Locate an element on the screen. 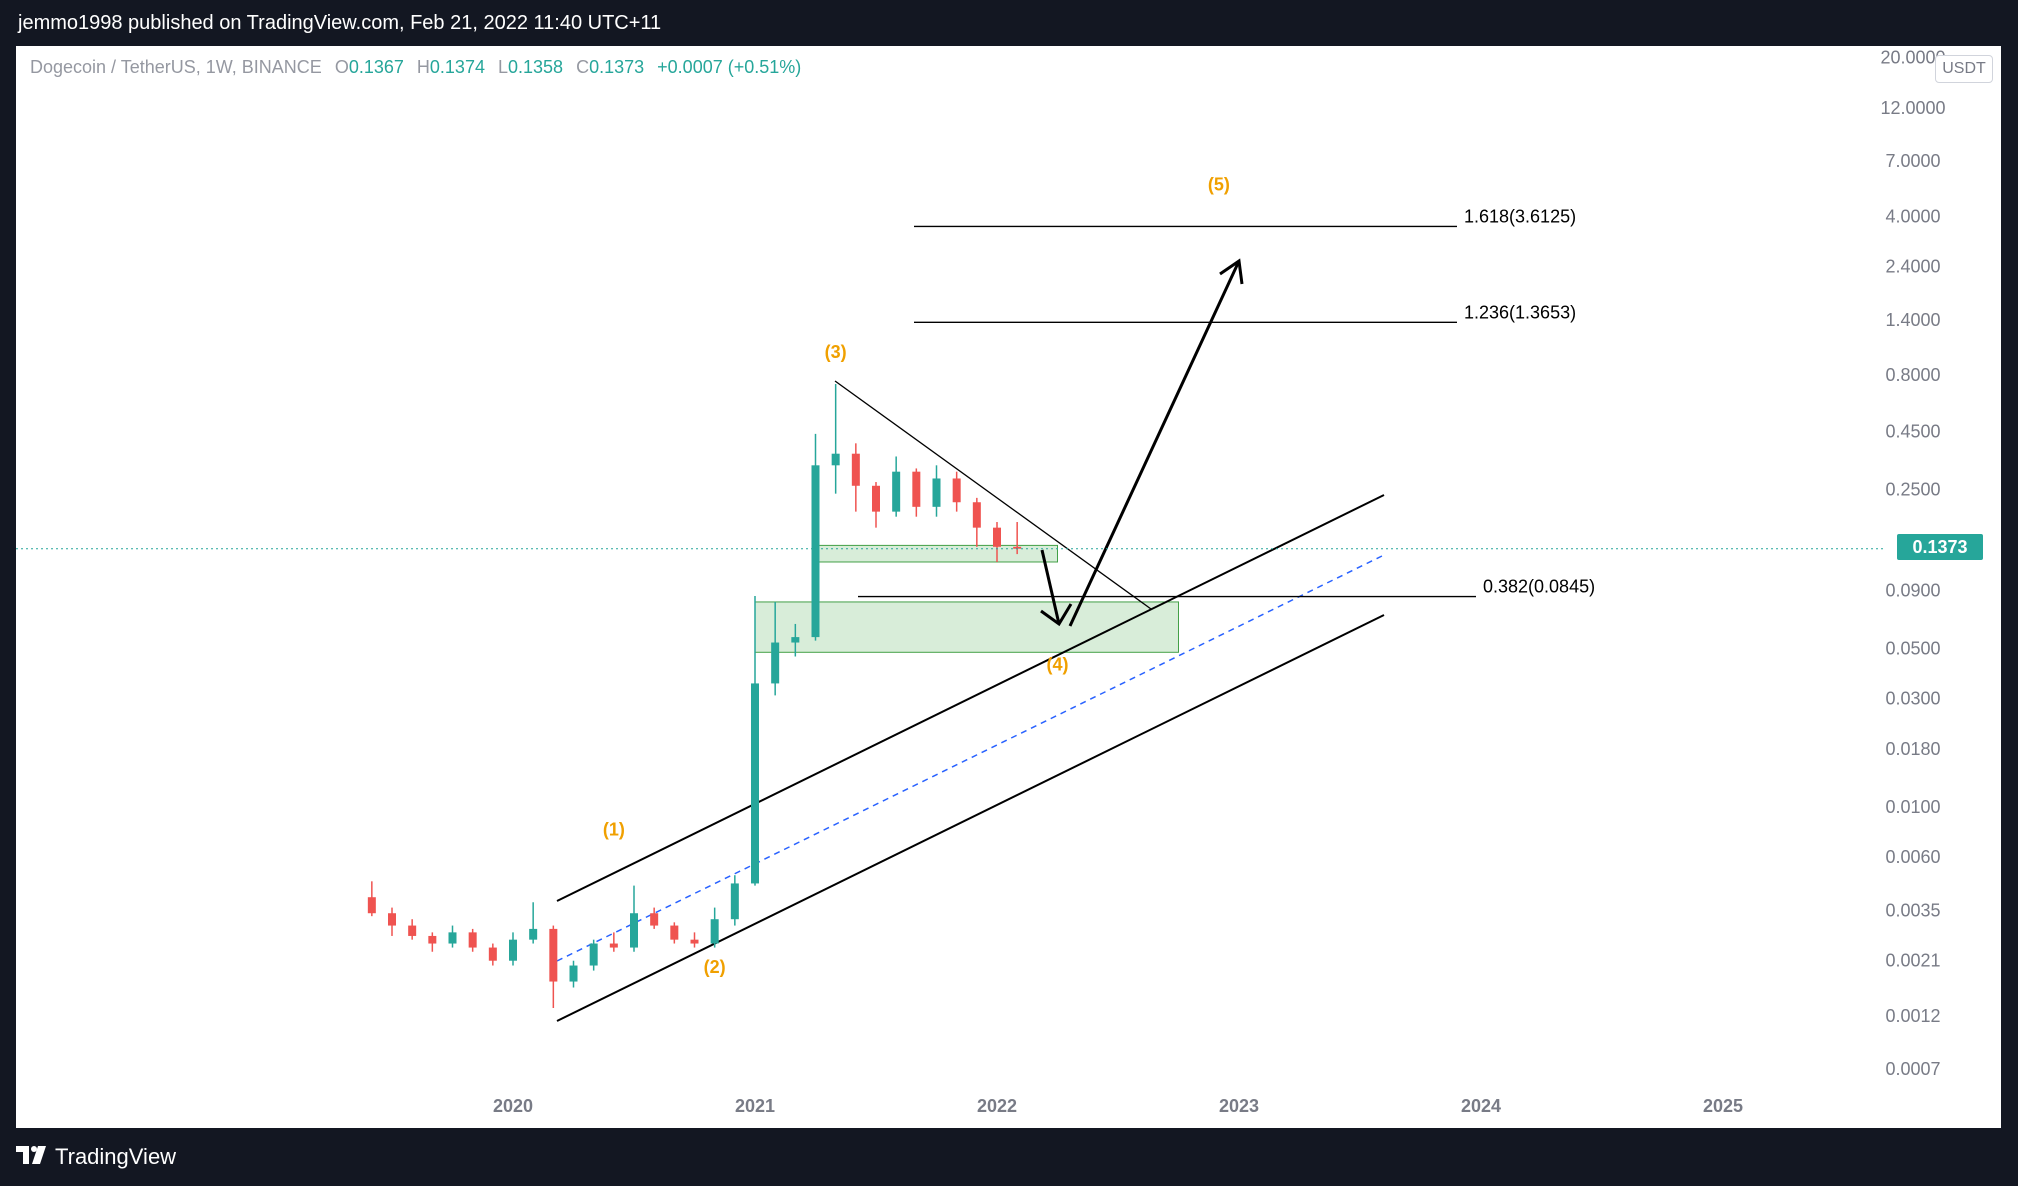  y-tick-label: 0.0500 is located at coordinates (1912, 648).